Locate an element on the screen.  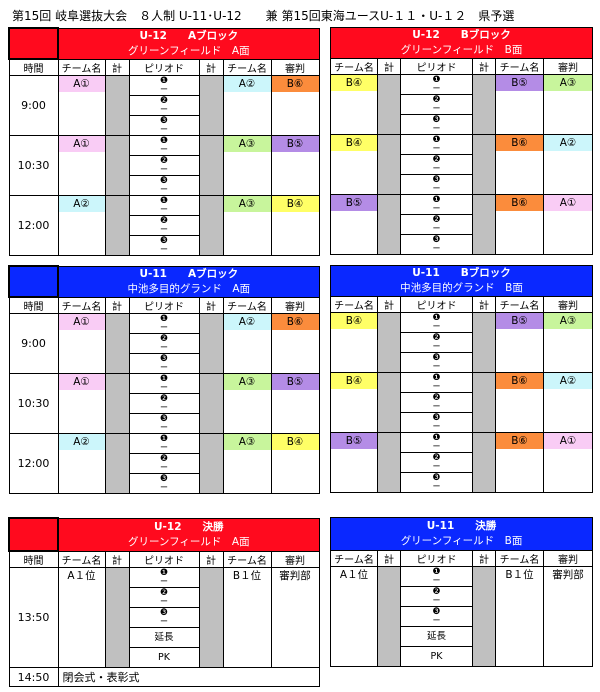
column-header-referee: 審判 is located at coordinates (568, 558).